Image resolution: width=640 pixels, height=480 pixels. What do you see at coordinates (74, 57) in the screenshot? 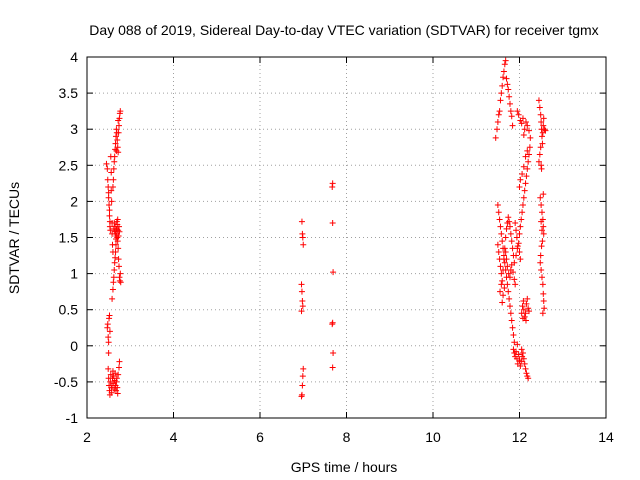
I see `y-tick-label: 4` at bounding box center [74, 57].